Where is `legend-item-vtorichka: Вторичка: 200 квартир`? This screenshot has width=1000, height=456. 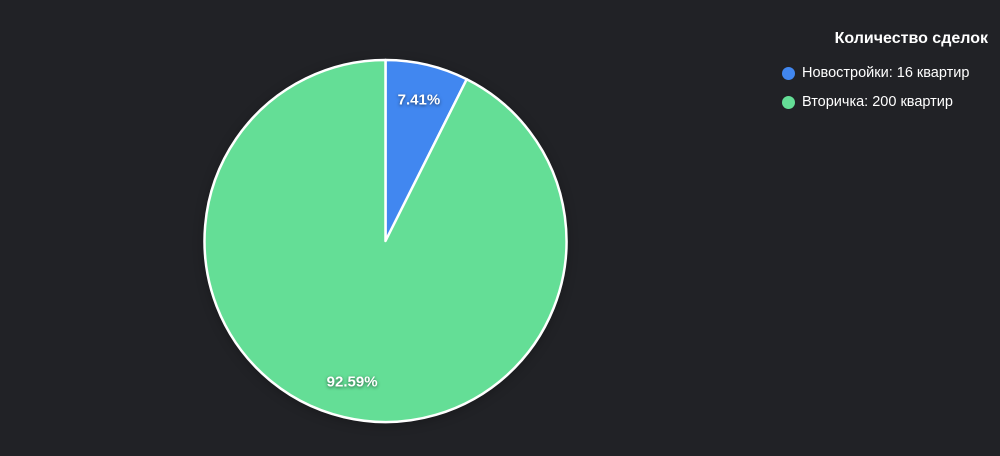 legend-item-vtorichka: Вторичка: 200 квартир is located at coordinates (885, 102).